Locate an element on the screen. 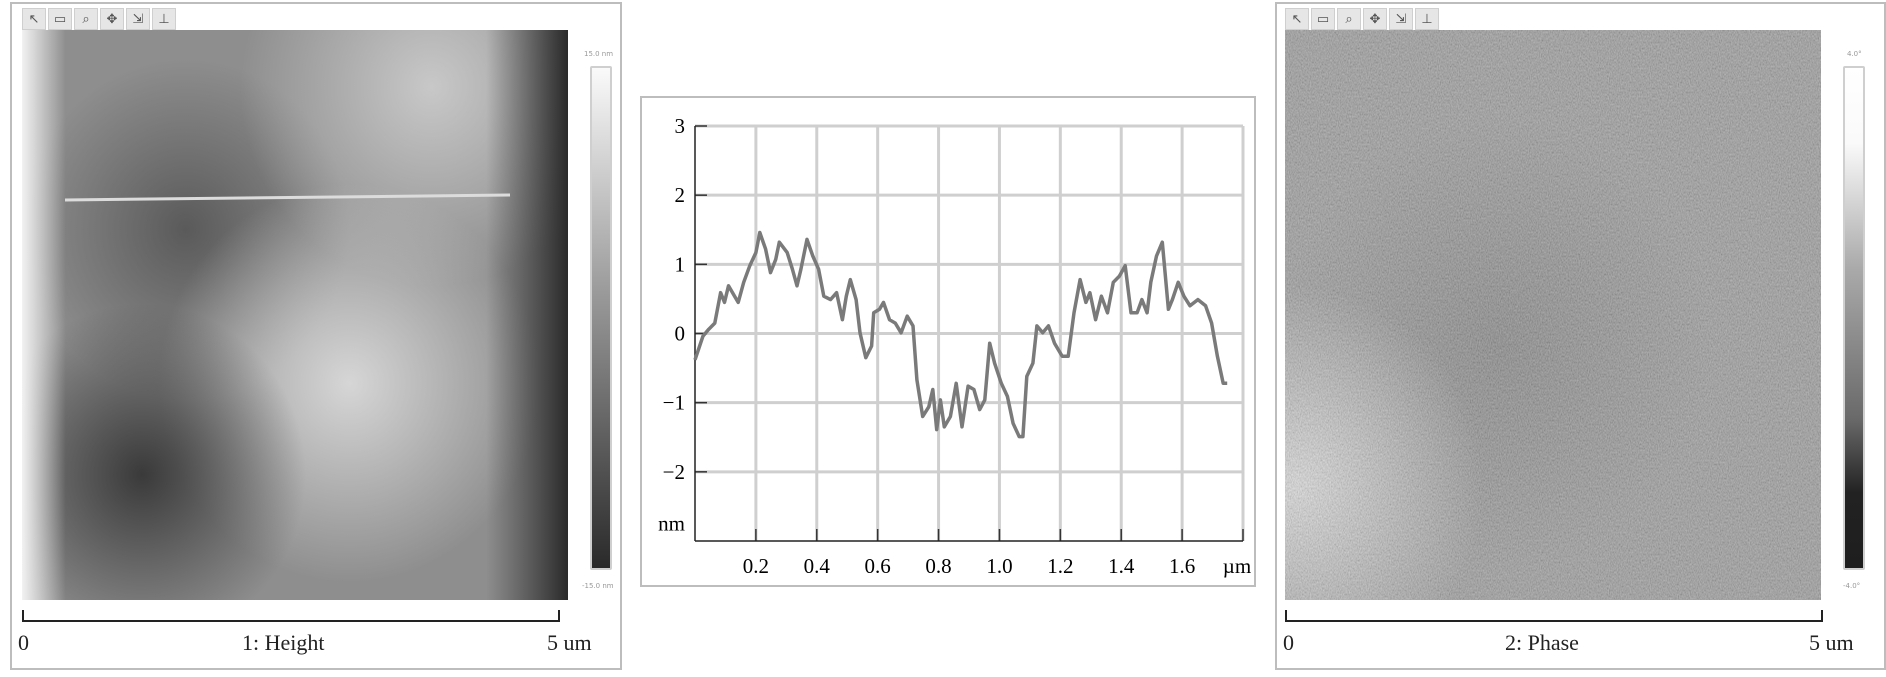 This screenshot has height=677, width=1886. x-tick-label: 1.4 is located at coordinates (1121, 566).